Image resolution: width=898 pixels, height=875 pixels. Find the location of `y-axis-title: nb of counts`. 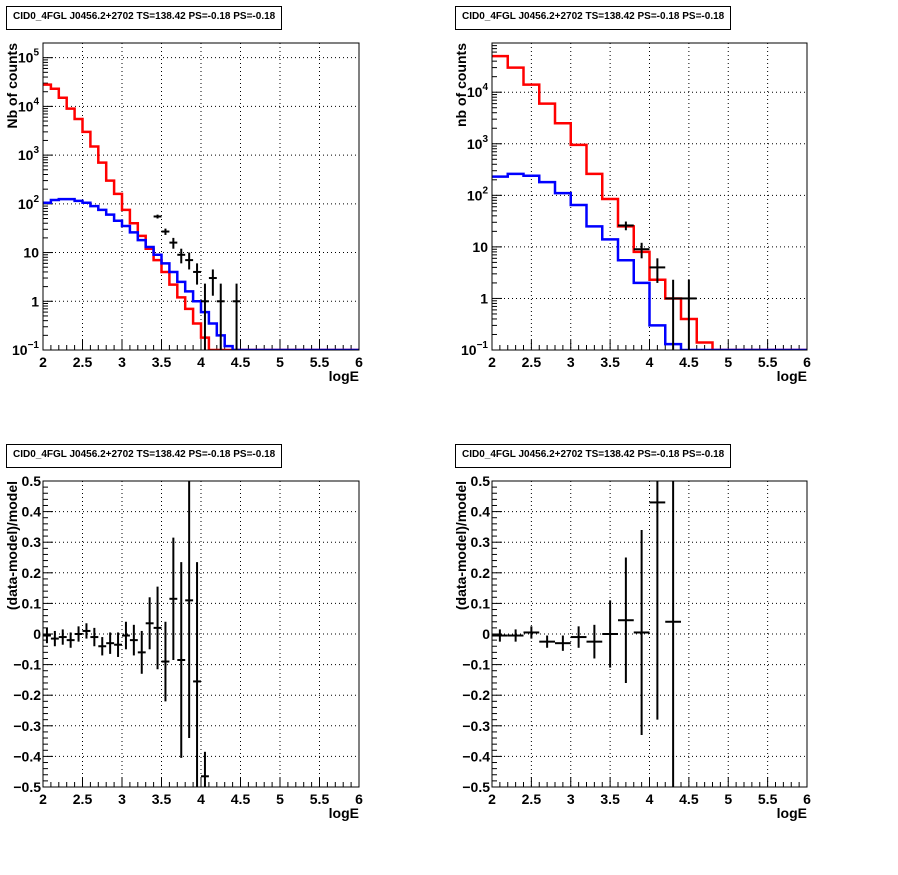

y-axis-title: nb of counts is located at coordinates (461, 85).